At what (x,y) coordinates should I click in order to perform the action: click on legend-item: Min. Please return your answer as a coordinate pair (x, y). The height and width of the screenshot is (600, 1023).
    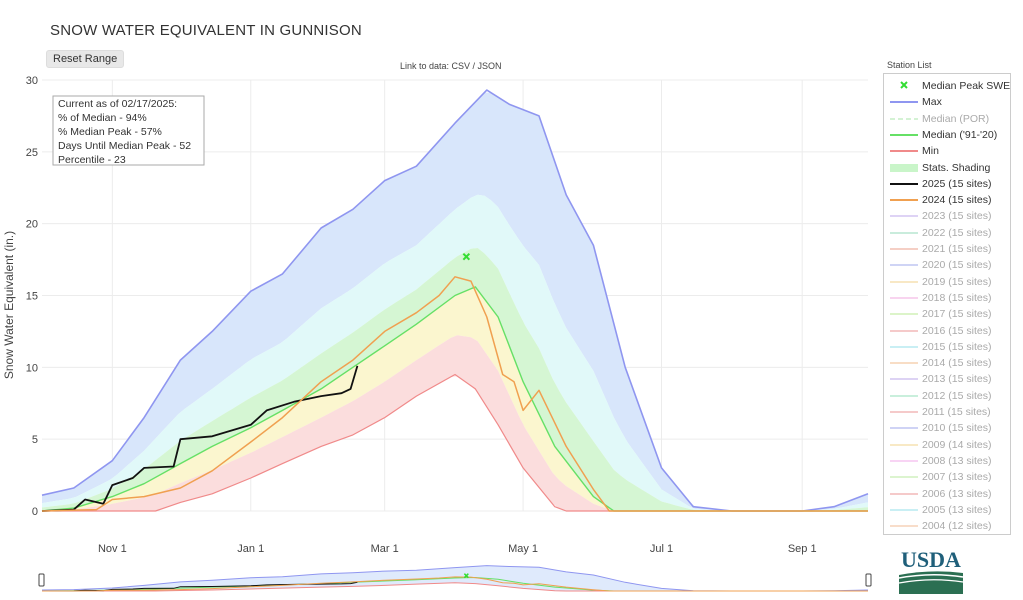
    Looking at the image, I should click on (947, 151).